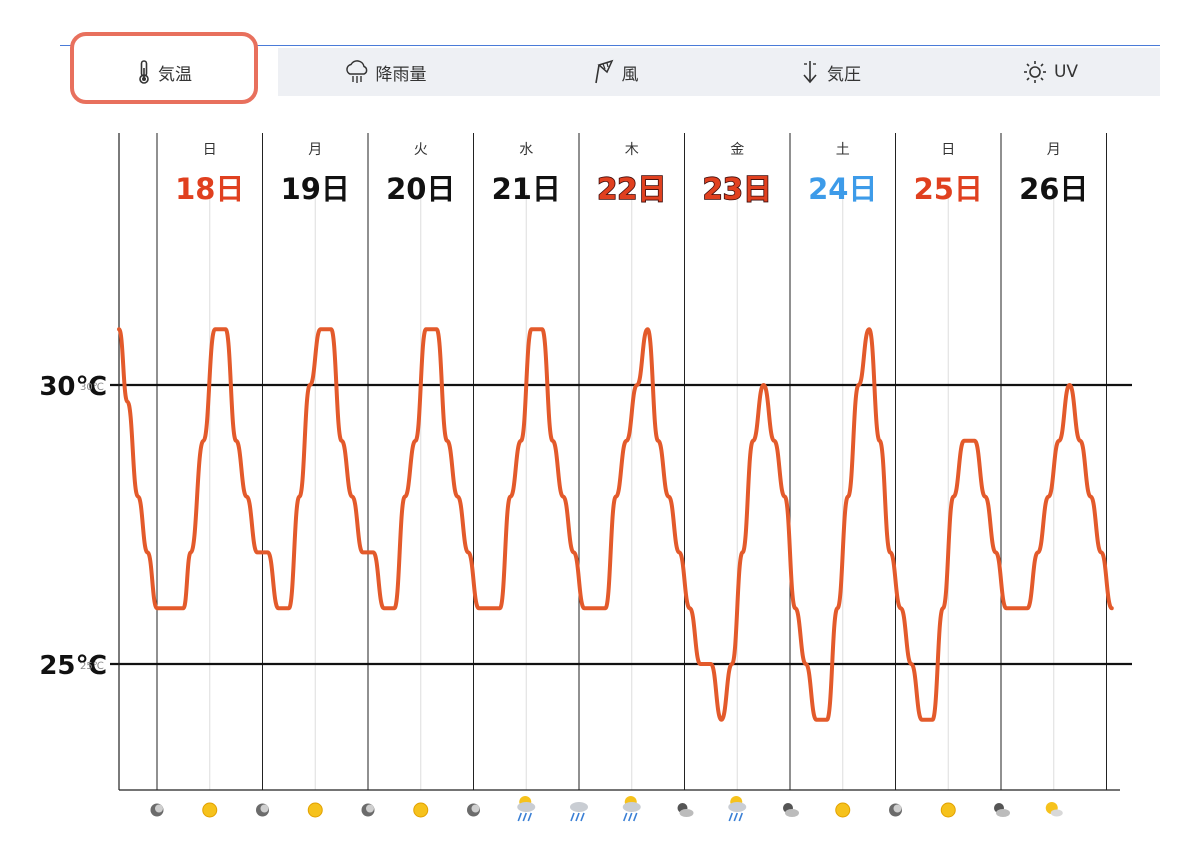 This screenshot has height=857, width=1200. Describe the element at coordinates (73, 387) in the screenshot. I see `y-tick-label: 30℃` at that location.